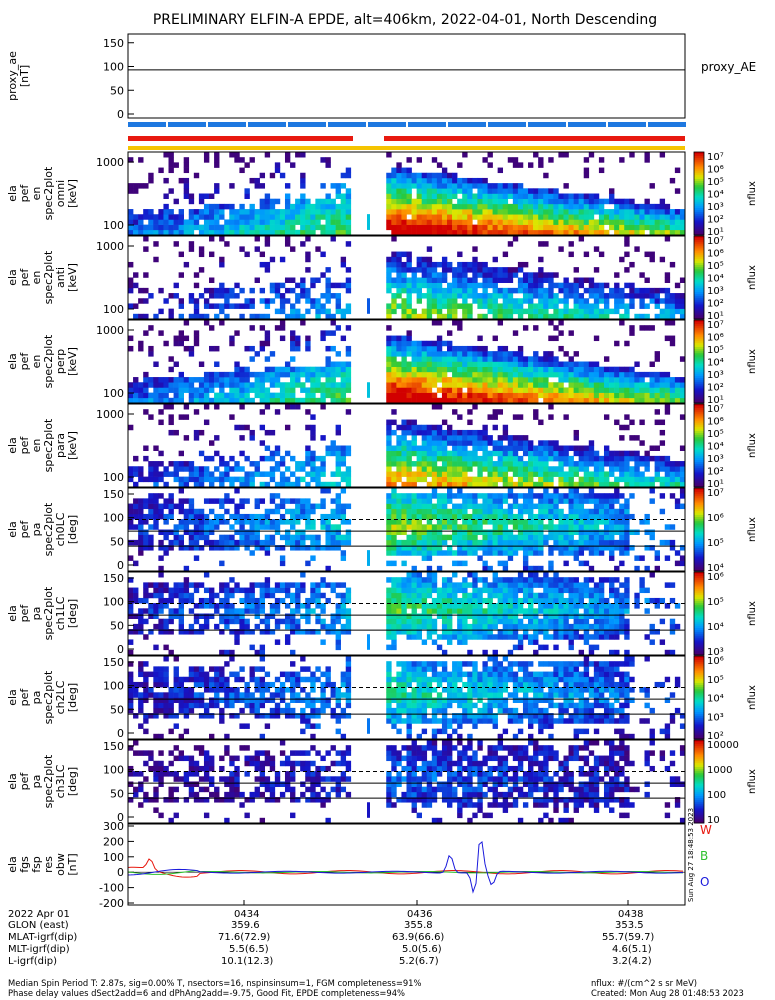 The height and width of the screenshot is (1000, 775). Describe the element at coordinates (699, 445) in the screenshot. I see `spectrogram-energy-4-colorbar-frame` at that location.